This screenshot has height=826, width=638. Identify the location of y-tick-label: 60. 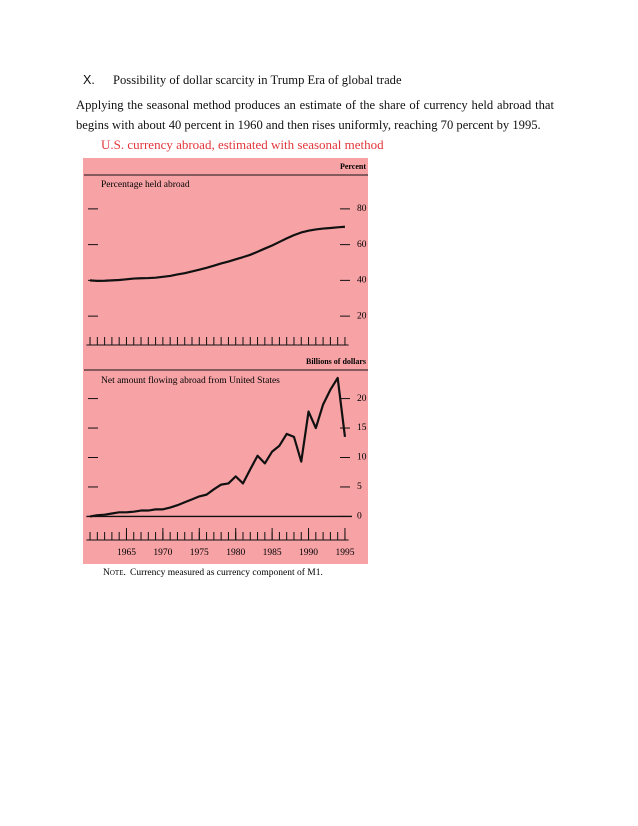
(362, 245).